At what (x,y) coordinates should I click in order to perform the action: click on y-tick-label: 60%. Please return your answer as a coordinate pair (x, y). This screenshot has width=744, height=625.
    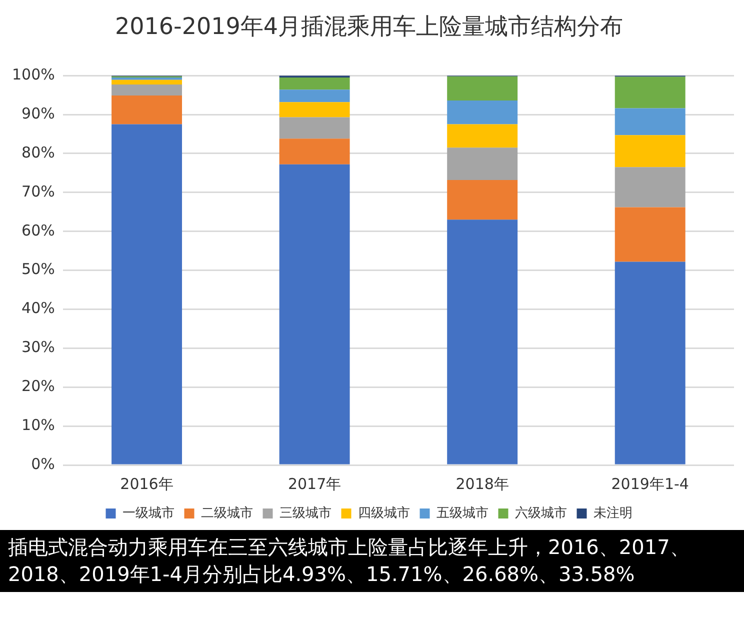
    Looking at the image, I should click on (38, 230).